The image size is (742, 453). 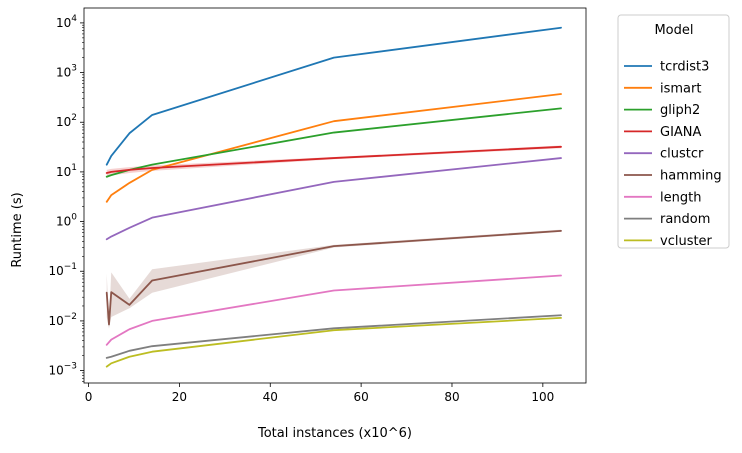 I want to click on x-tick-label: 20, so click(x=179, y=397).